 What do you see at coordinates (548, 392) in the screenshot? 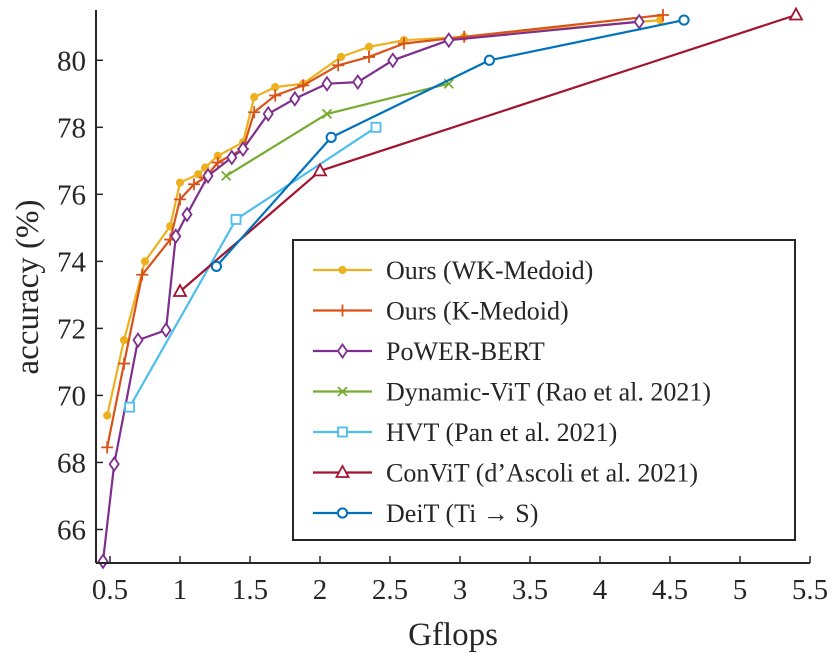
I see `legend-label: Dynamic-ViT (Rao et al. 2021)` at bounding box center [548, 392].